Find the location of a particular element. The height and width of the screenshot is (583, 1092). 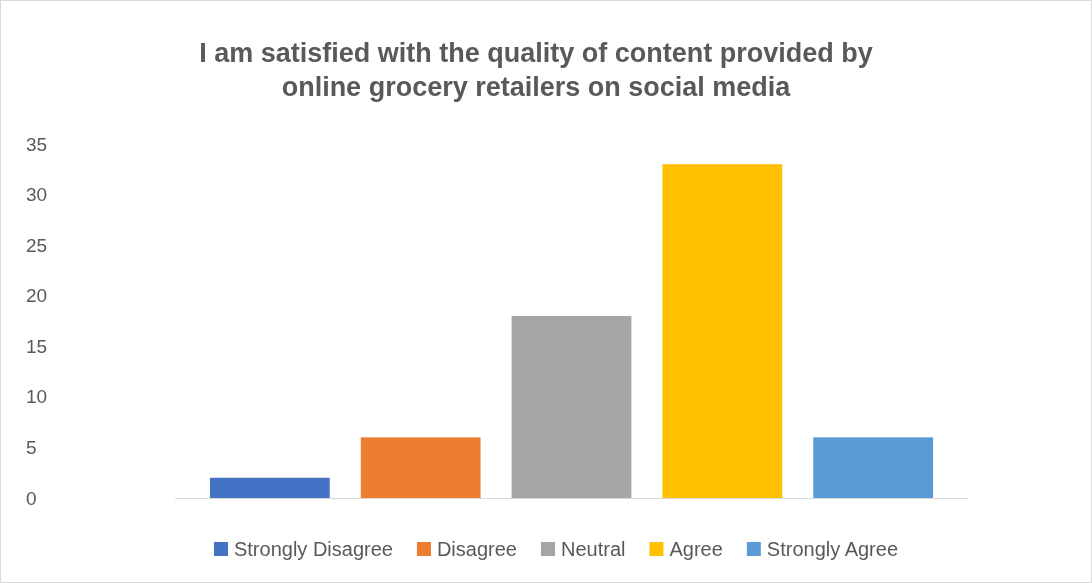

legend-label: Neutral is located at coordinates (593, 549).